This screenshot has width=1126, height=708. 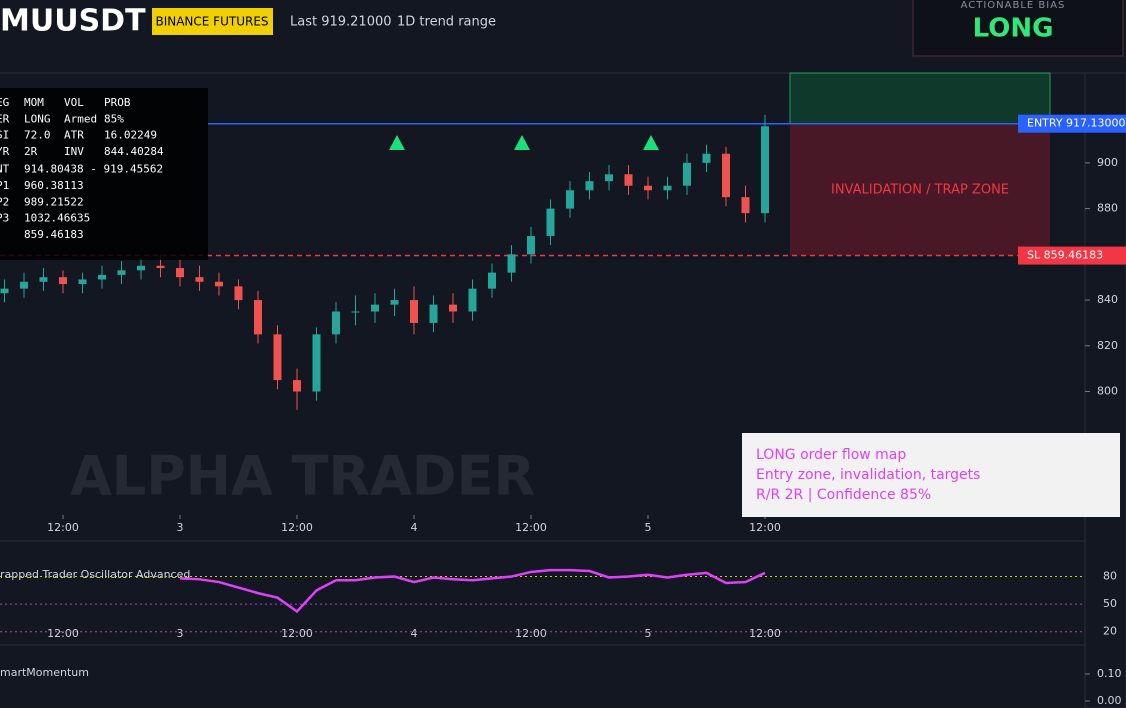 What do you see at coordinates (1013, 29) in the screenshot?
I see `bias: LONG` at bounding box center [1013, 29].